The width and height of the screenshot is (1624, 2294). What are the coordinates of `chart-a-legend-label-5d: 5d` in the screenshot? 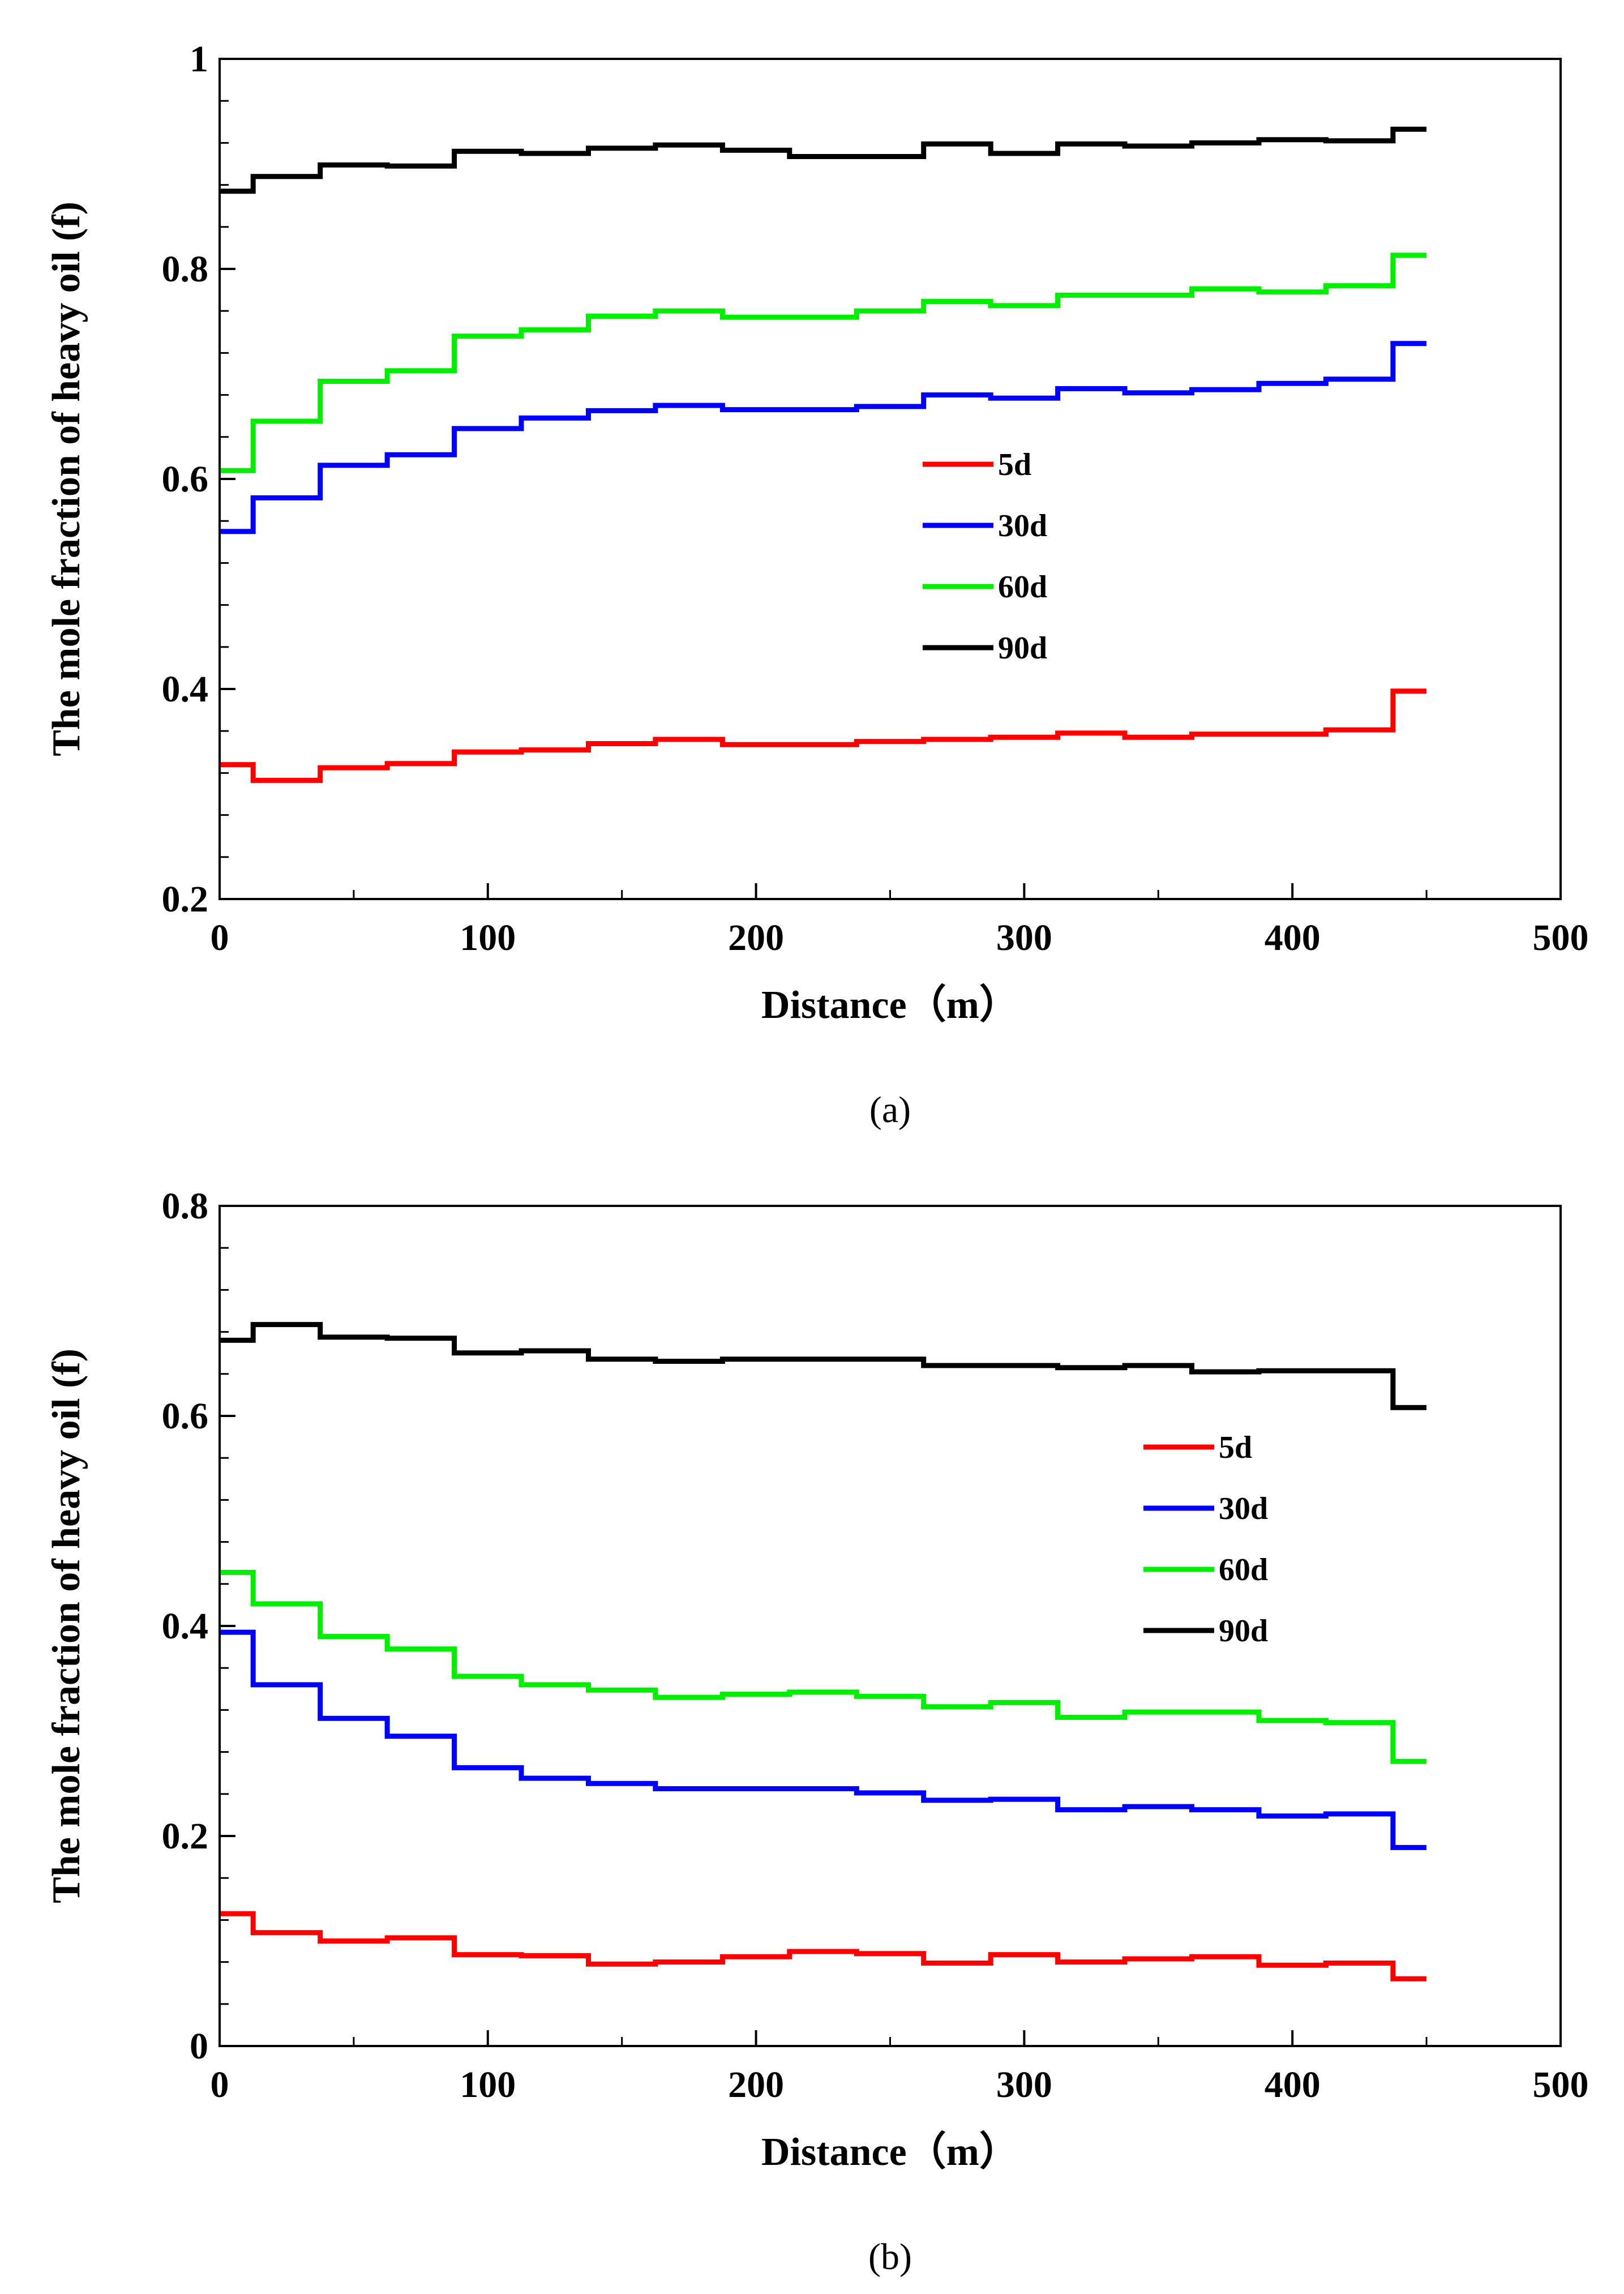 It's located at (1014, 465).